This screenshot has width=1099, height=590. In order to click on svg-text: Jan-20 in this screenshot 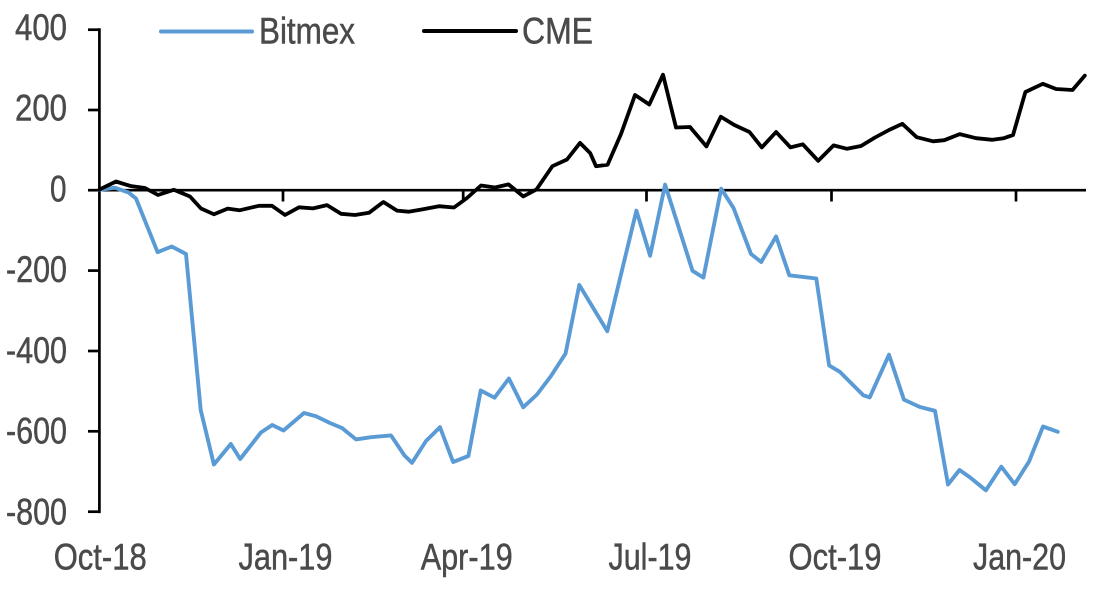, I will do `click(1019, 557)`.